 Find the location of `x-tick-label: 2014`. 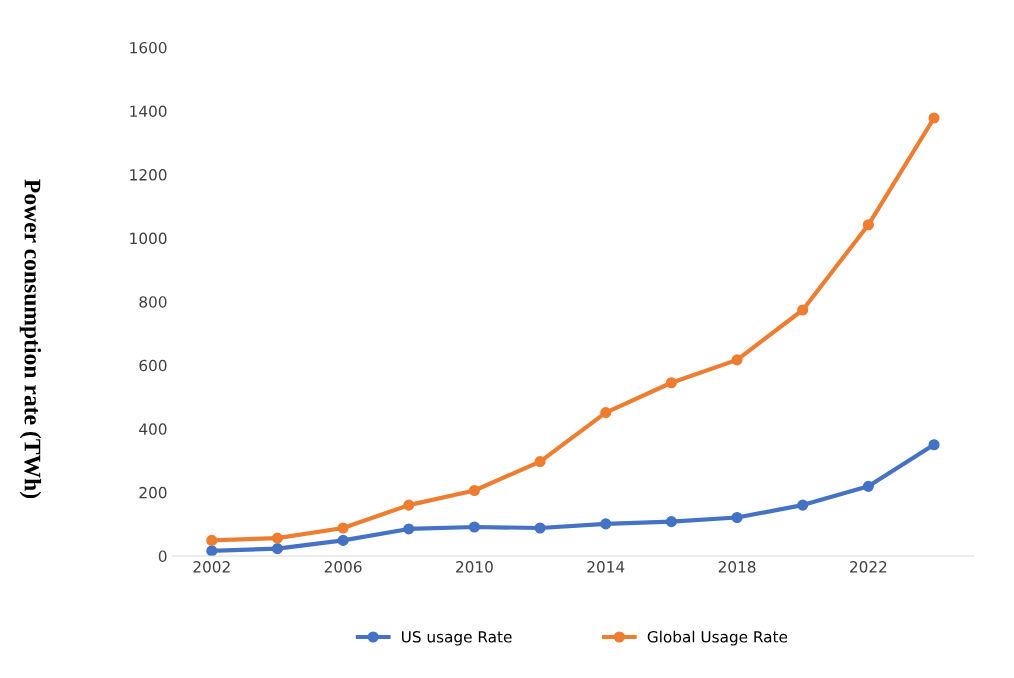

x-tick-label: 2014 is located at coordinates (606, 567).